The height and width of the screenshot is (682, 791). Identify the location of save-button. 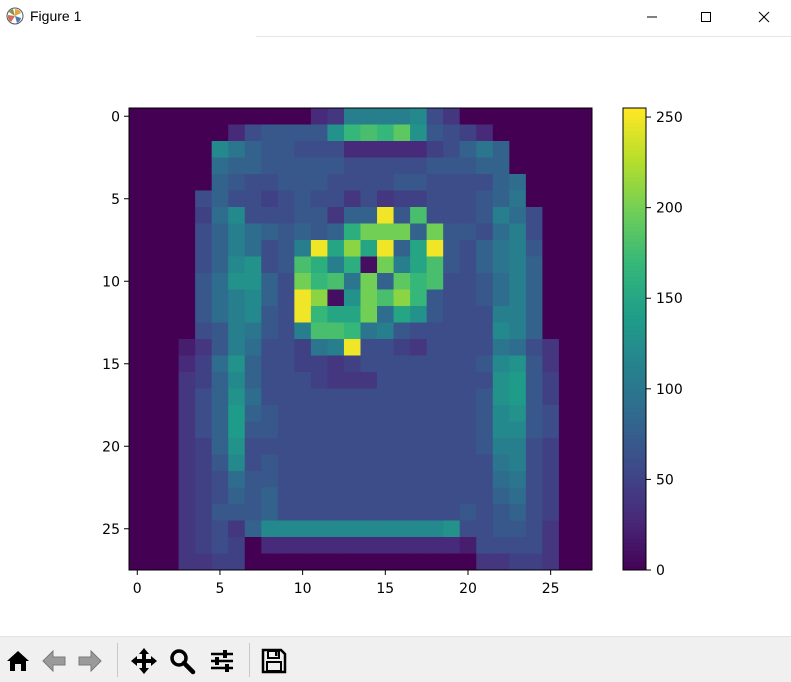
(274, 661).